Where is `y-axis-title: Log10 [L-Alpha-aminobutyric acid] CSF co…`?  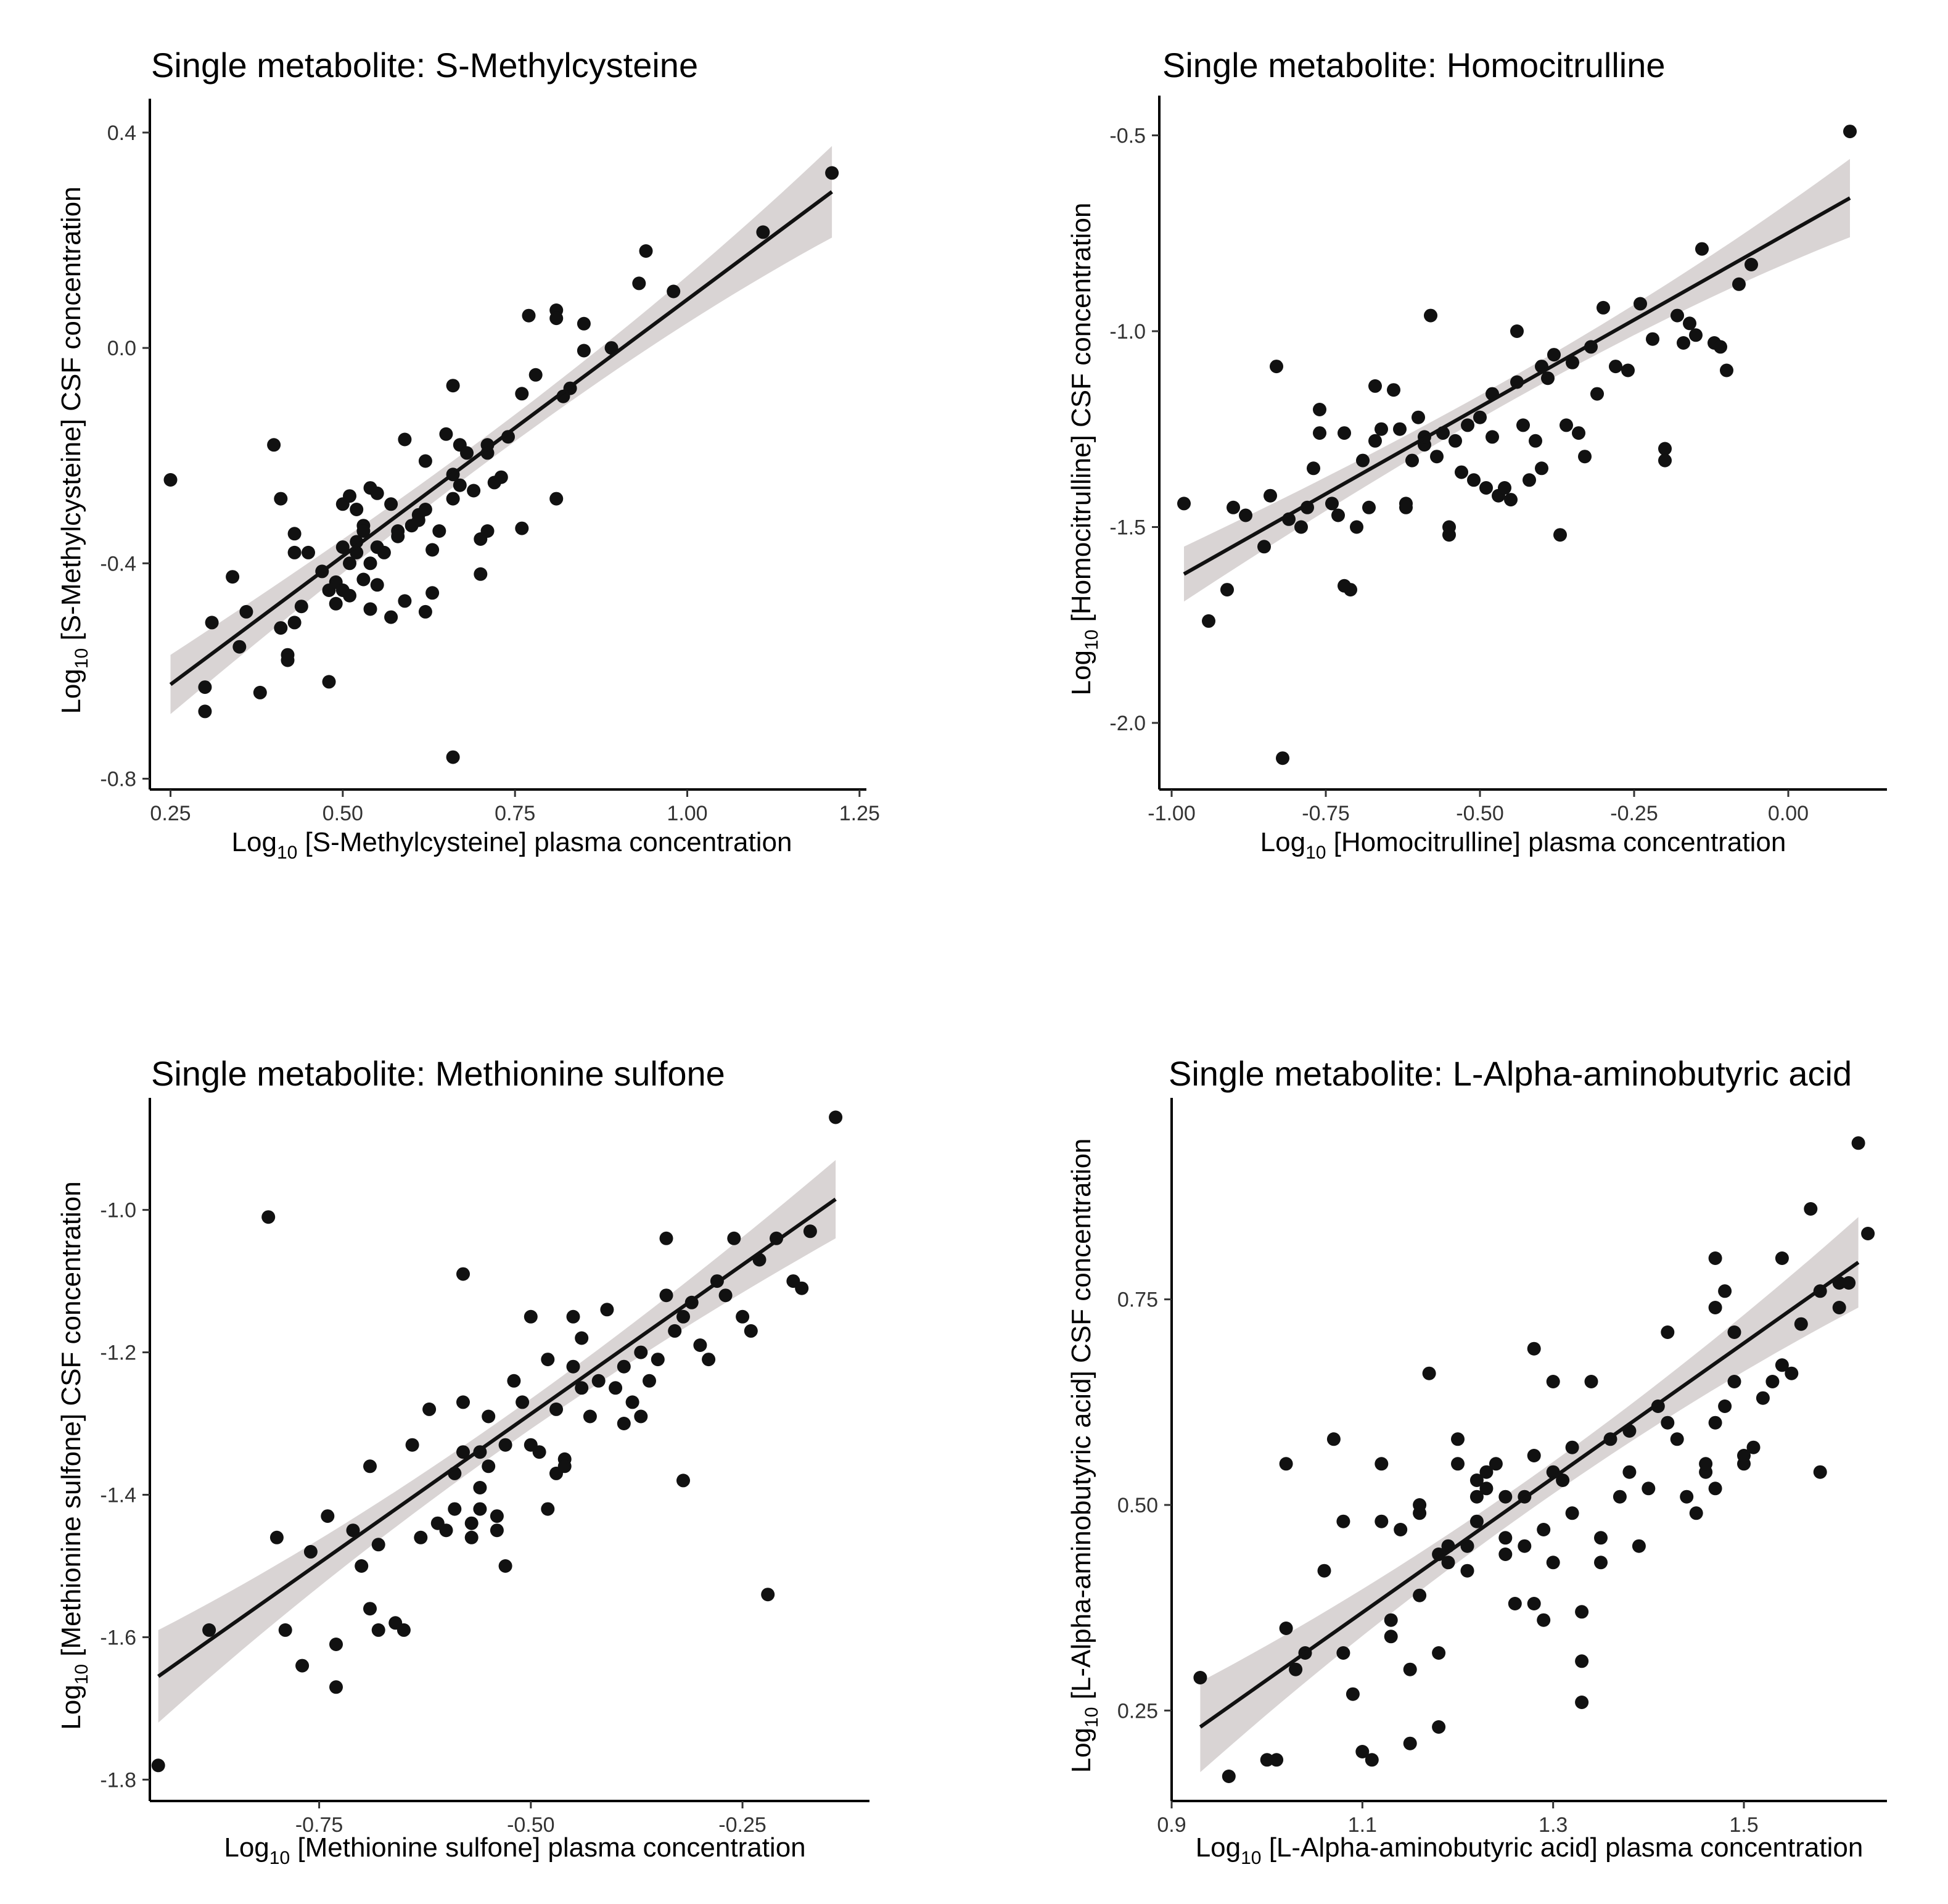
y-axis-title: Log10 [L-Alpha-aminobutyric acid] CSF co… is located at coordinates (1084, 1456).